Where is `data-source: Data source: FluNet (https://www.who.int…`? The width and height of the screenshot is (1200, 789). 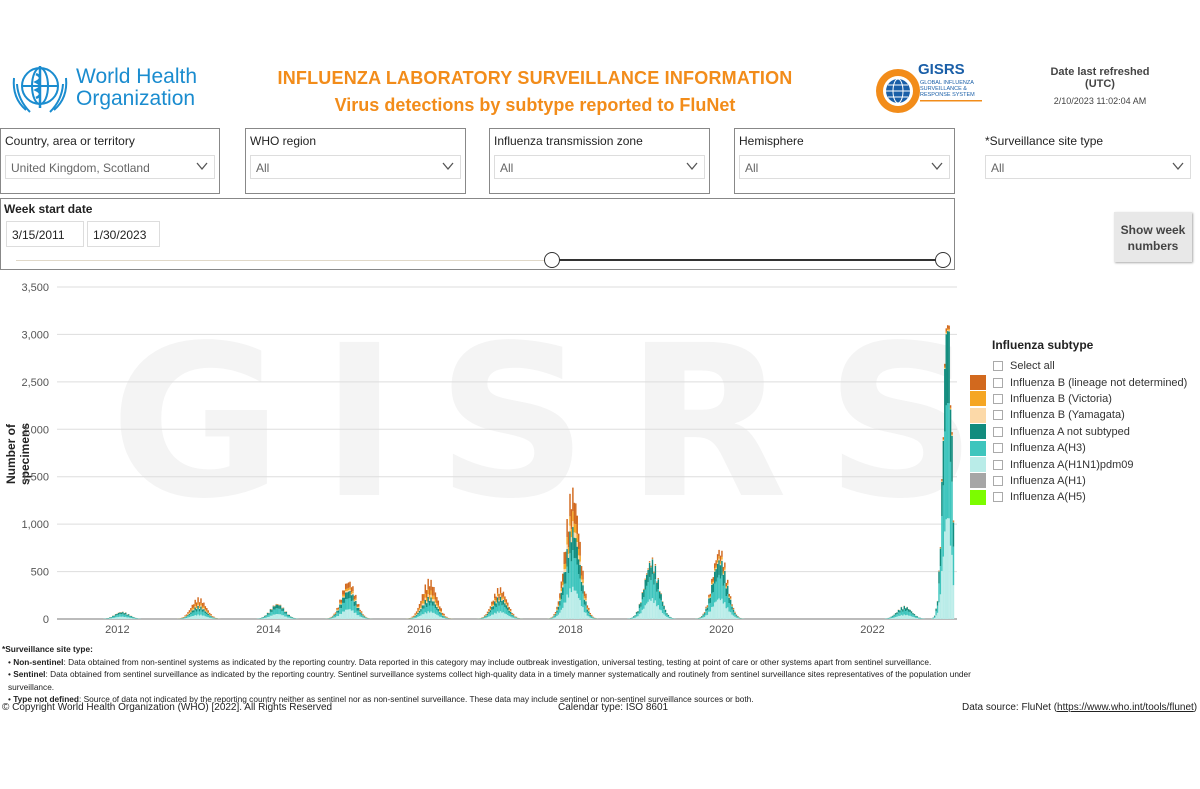
data-source: Data source: FluNet (https://www.who.int… is located at coordinates (1079, 707).